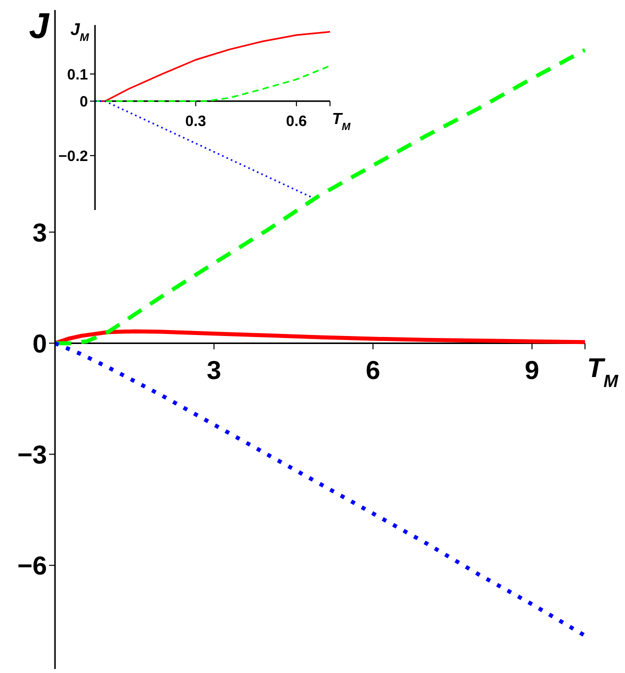 The height and width of the screenshot is (673, 625). I want to click on x-tick-label: 0.3, so click(195, 121).